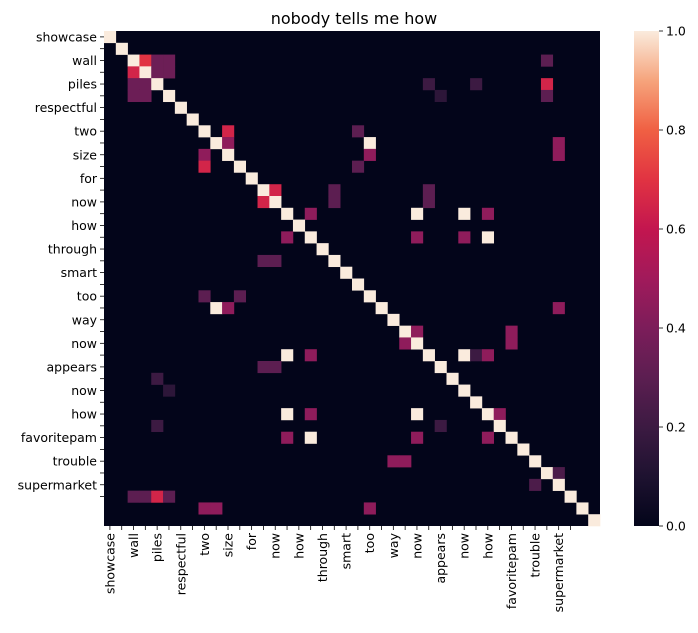 Image resolution: width=698 pixels, height=633 pixels. Describe the element at coordinates (75, 461) in the screenshot. I see `y-tick-label: trouble` at that location.